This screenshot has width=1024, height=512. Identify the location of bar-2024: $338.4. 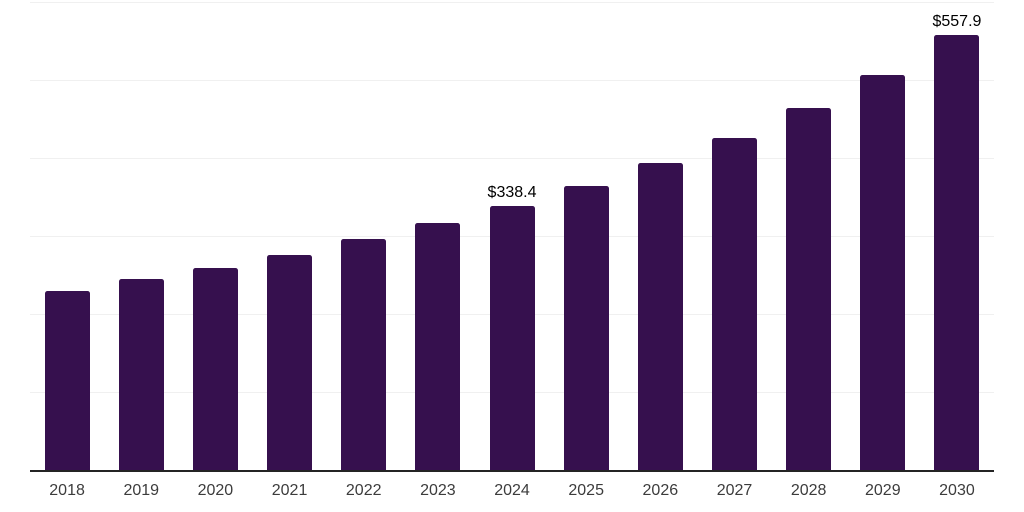
(512, 327).